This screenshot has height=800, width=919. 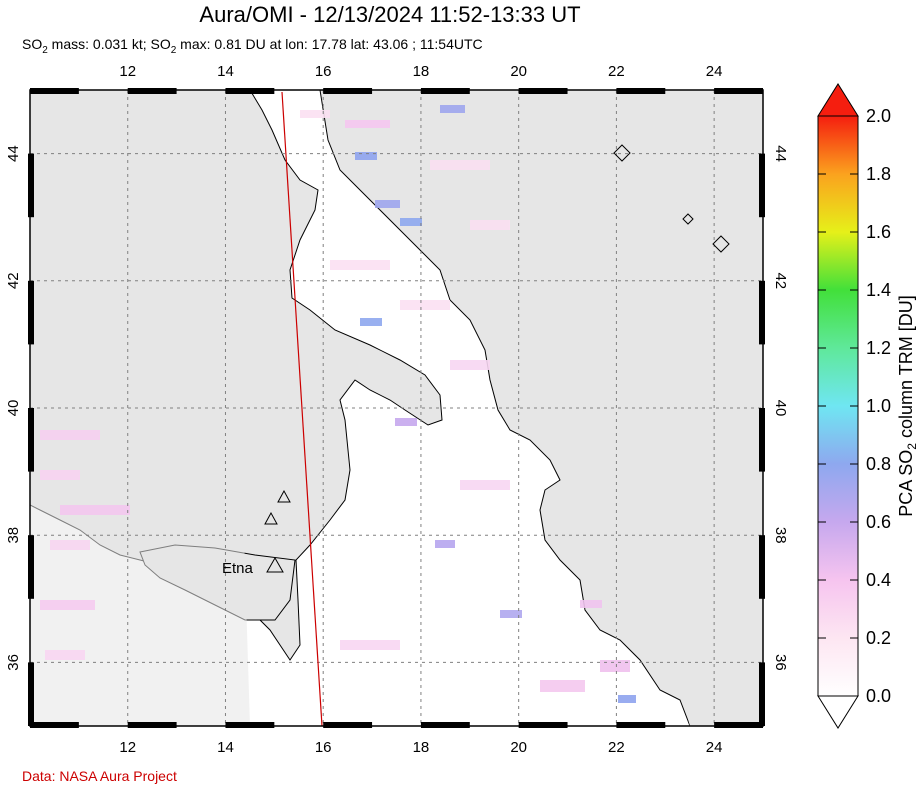 I want to click on lon-tick-label-top: 16, so click(x=323, y=71).